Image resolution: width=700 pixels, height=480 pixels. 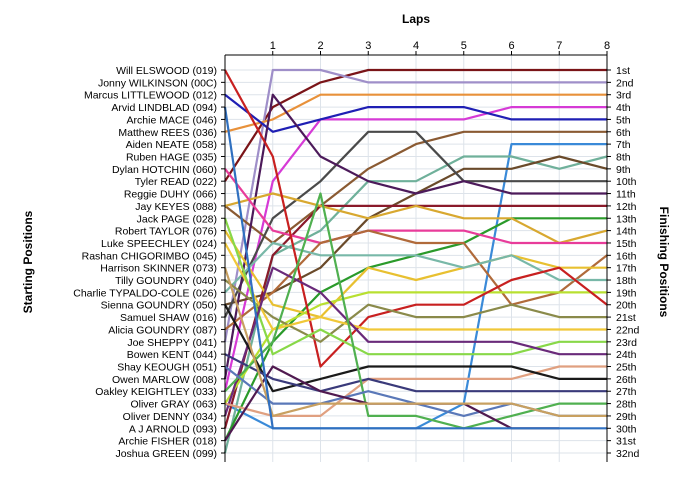 What do you see at coordinates (626, 269) in the screenshot?
I see `finish-position-label: 17th` at bounding box center [626, 269].